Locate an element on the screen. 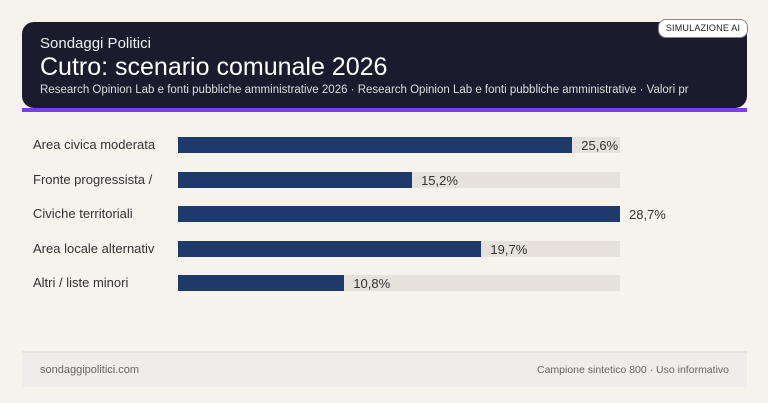 The width and height of the screenshot is (768, 403). simulation-badge: SIMULAZIONE AI is located at coordinates (703, 28).